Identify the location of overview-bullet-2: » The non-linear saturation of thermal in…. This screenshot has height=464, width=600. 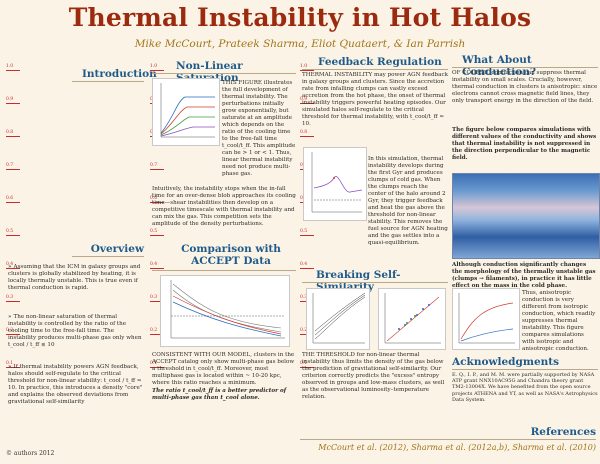
(75, 331).